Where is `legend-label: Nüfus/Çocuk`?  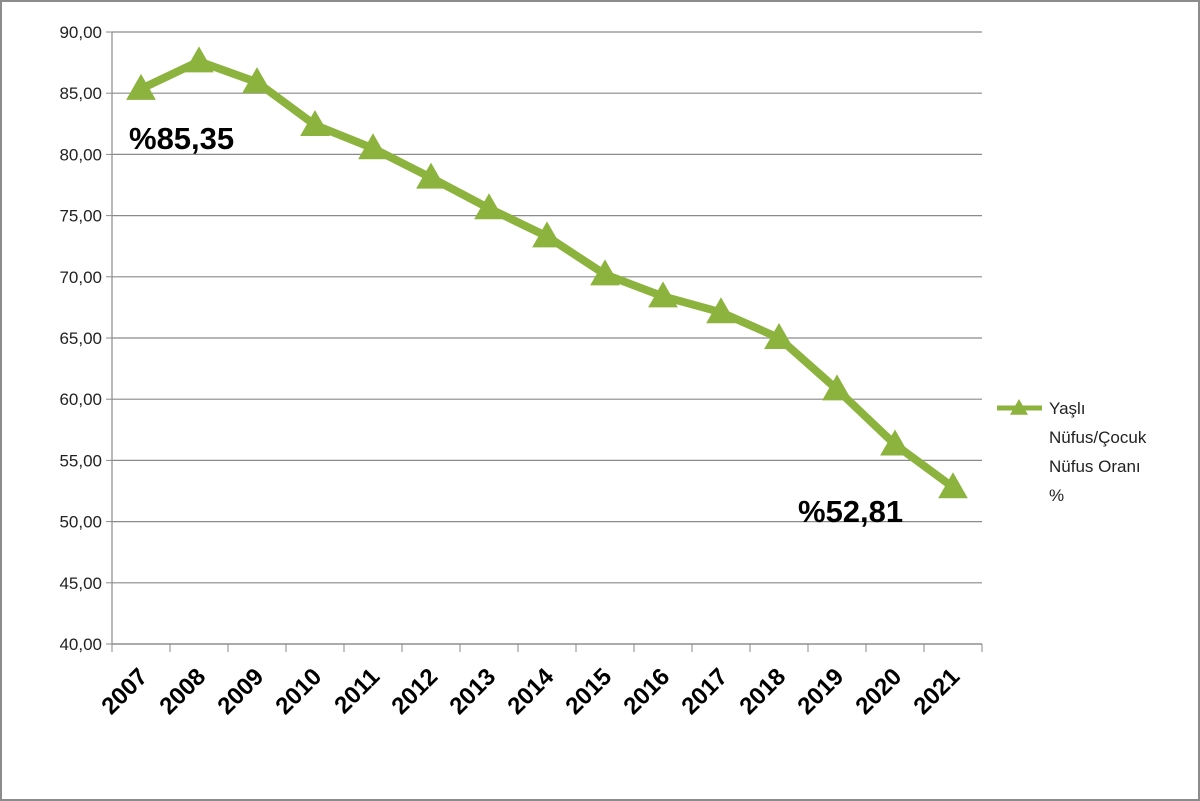
legend-label: Nüfus/Çocuk is located at coordinates (1098, 437).